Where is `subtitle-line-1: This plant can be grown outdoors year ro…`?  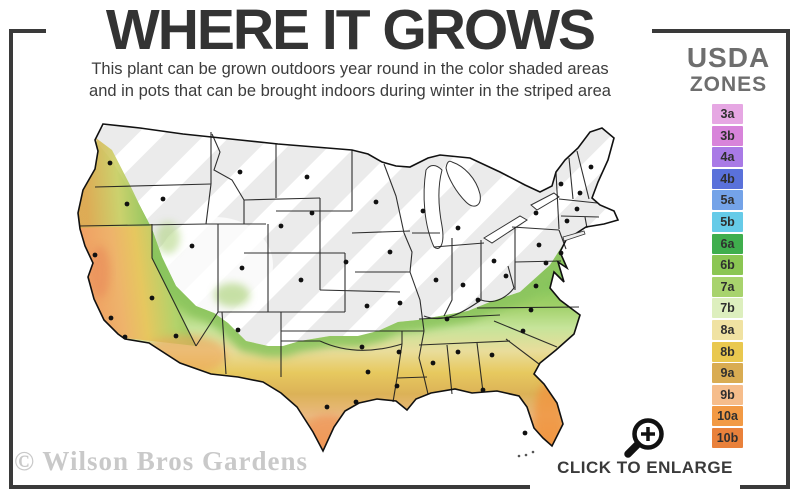
subtitle-line-1: This plant can be grown outdoors year ro… is located at coordinates (350, 69).